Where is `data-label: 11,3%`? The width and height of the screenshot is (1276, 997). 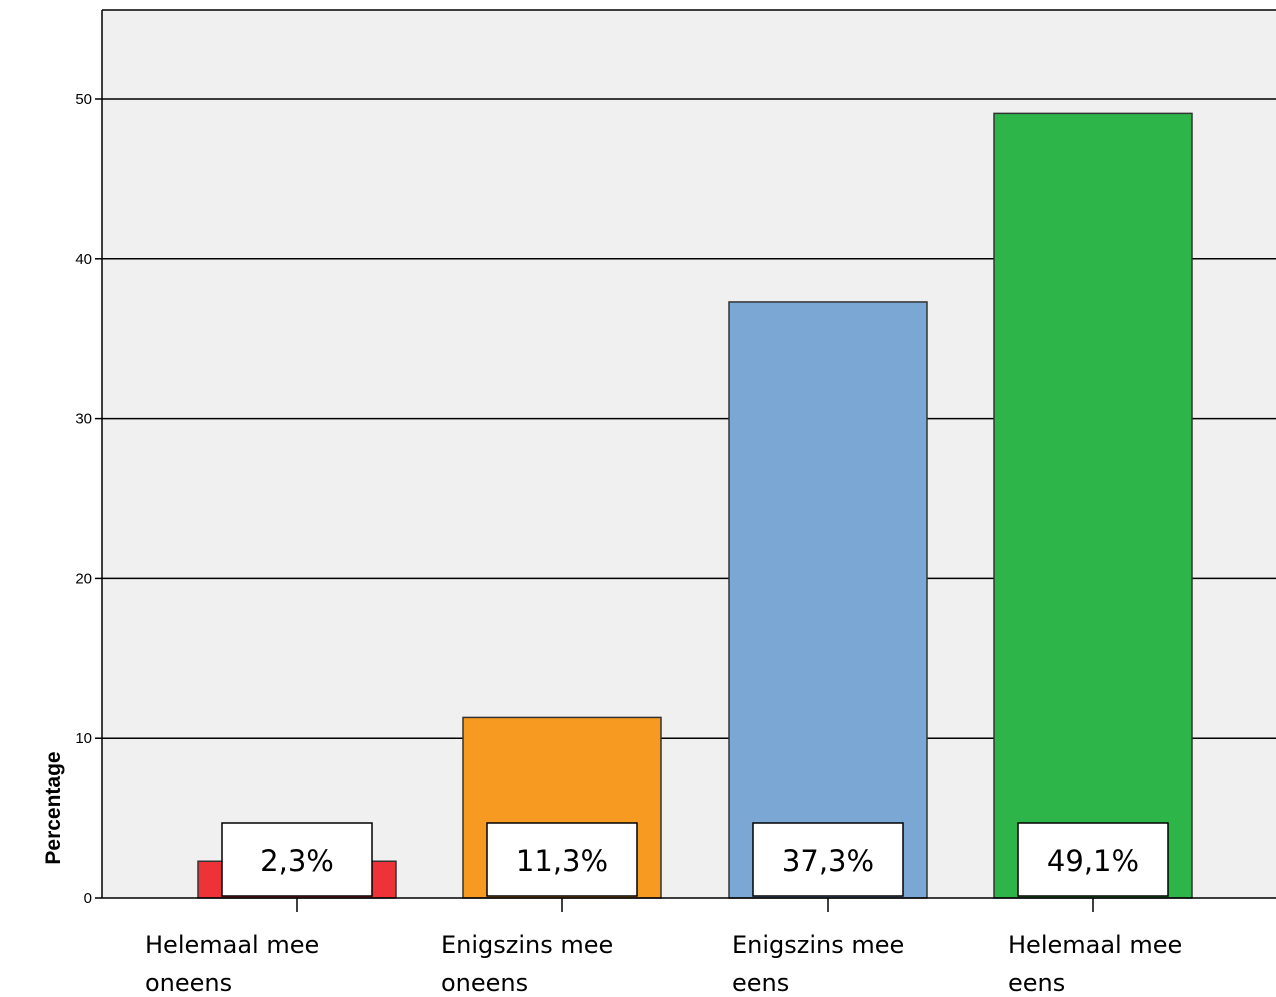
data-label: 11,3% is located at coordinates (562, 861).